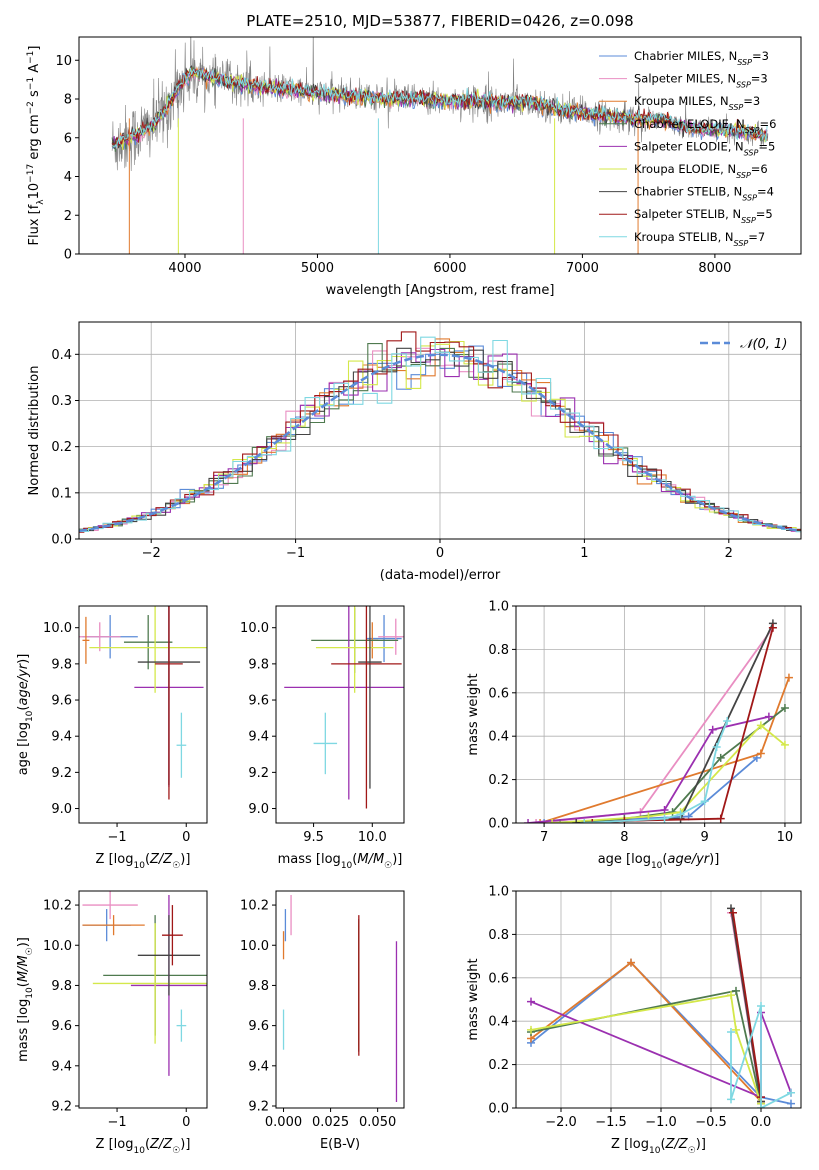 The height and width of the screenshot is (1170, 819). What do you see at coordinates (704, 148) in the screenshot?
I see `legend-label: Salpeter ELODIE, NSSP=5` at bounding box center [704, 148].